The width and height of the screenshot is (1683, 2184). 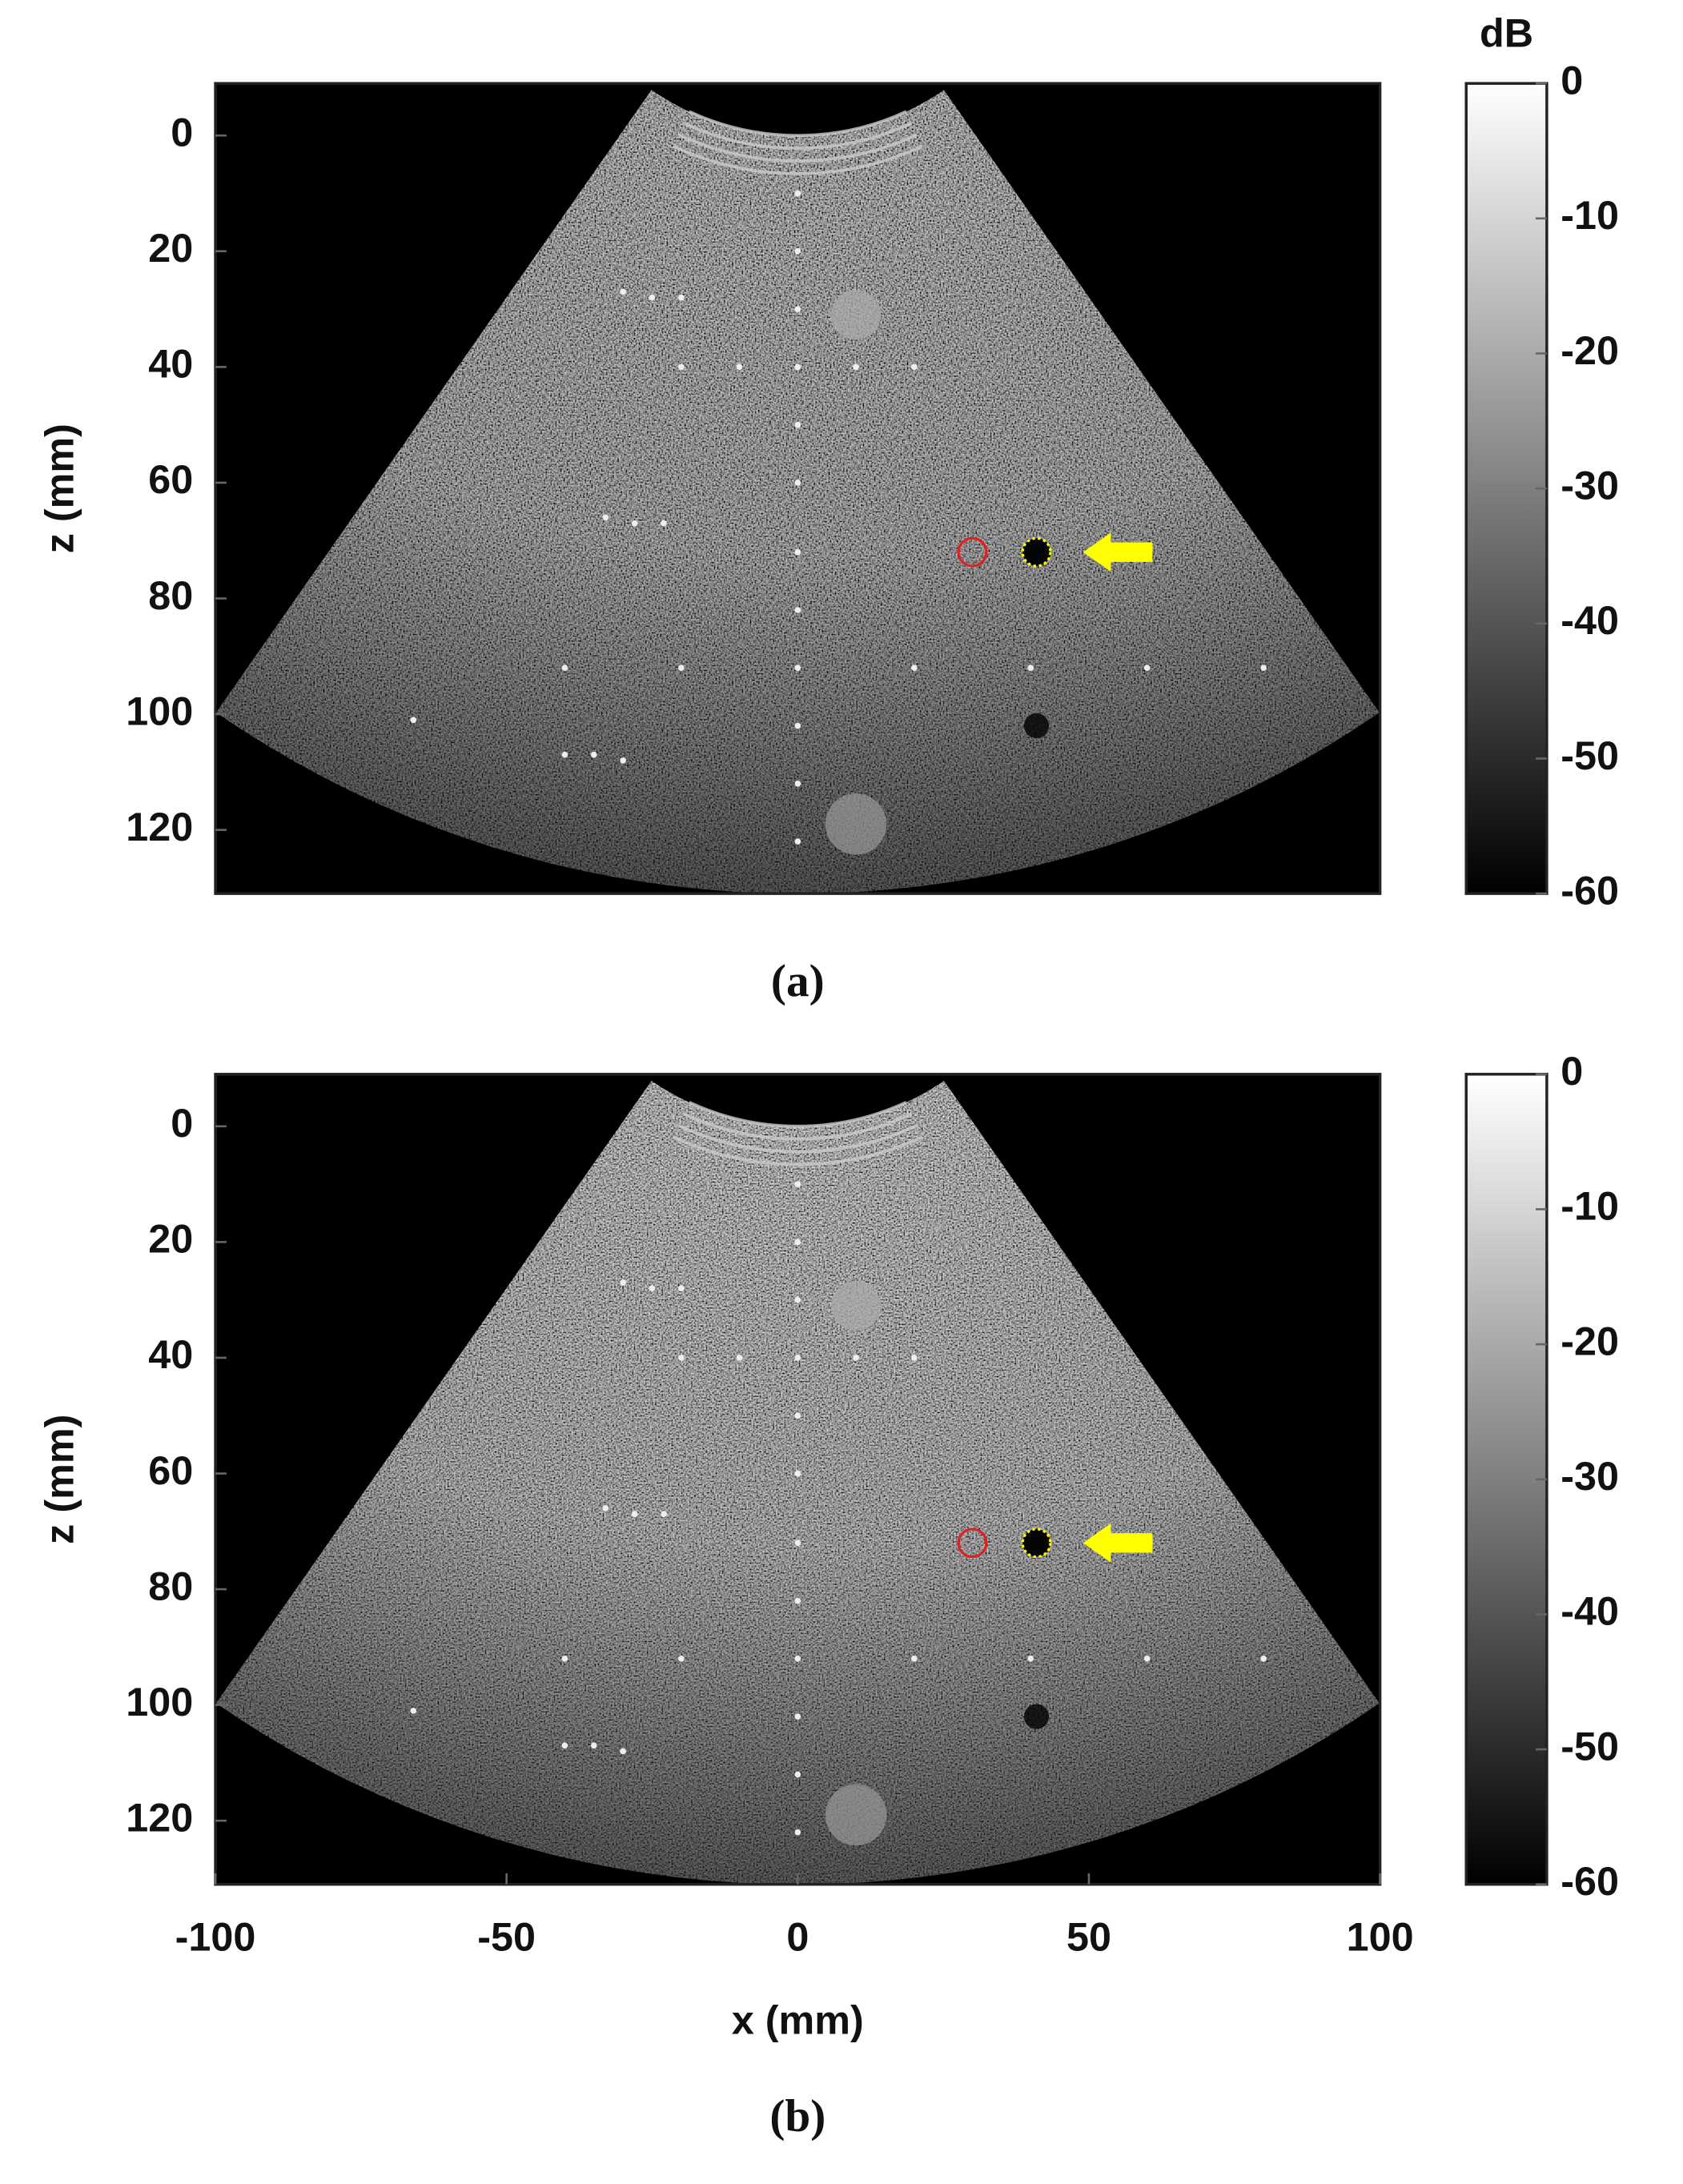 What do you see at coordinates (1507, 32) in the screenshot?
I see `colorbar-label: dB` at bounding box center [1507, 32].